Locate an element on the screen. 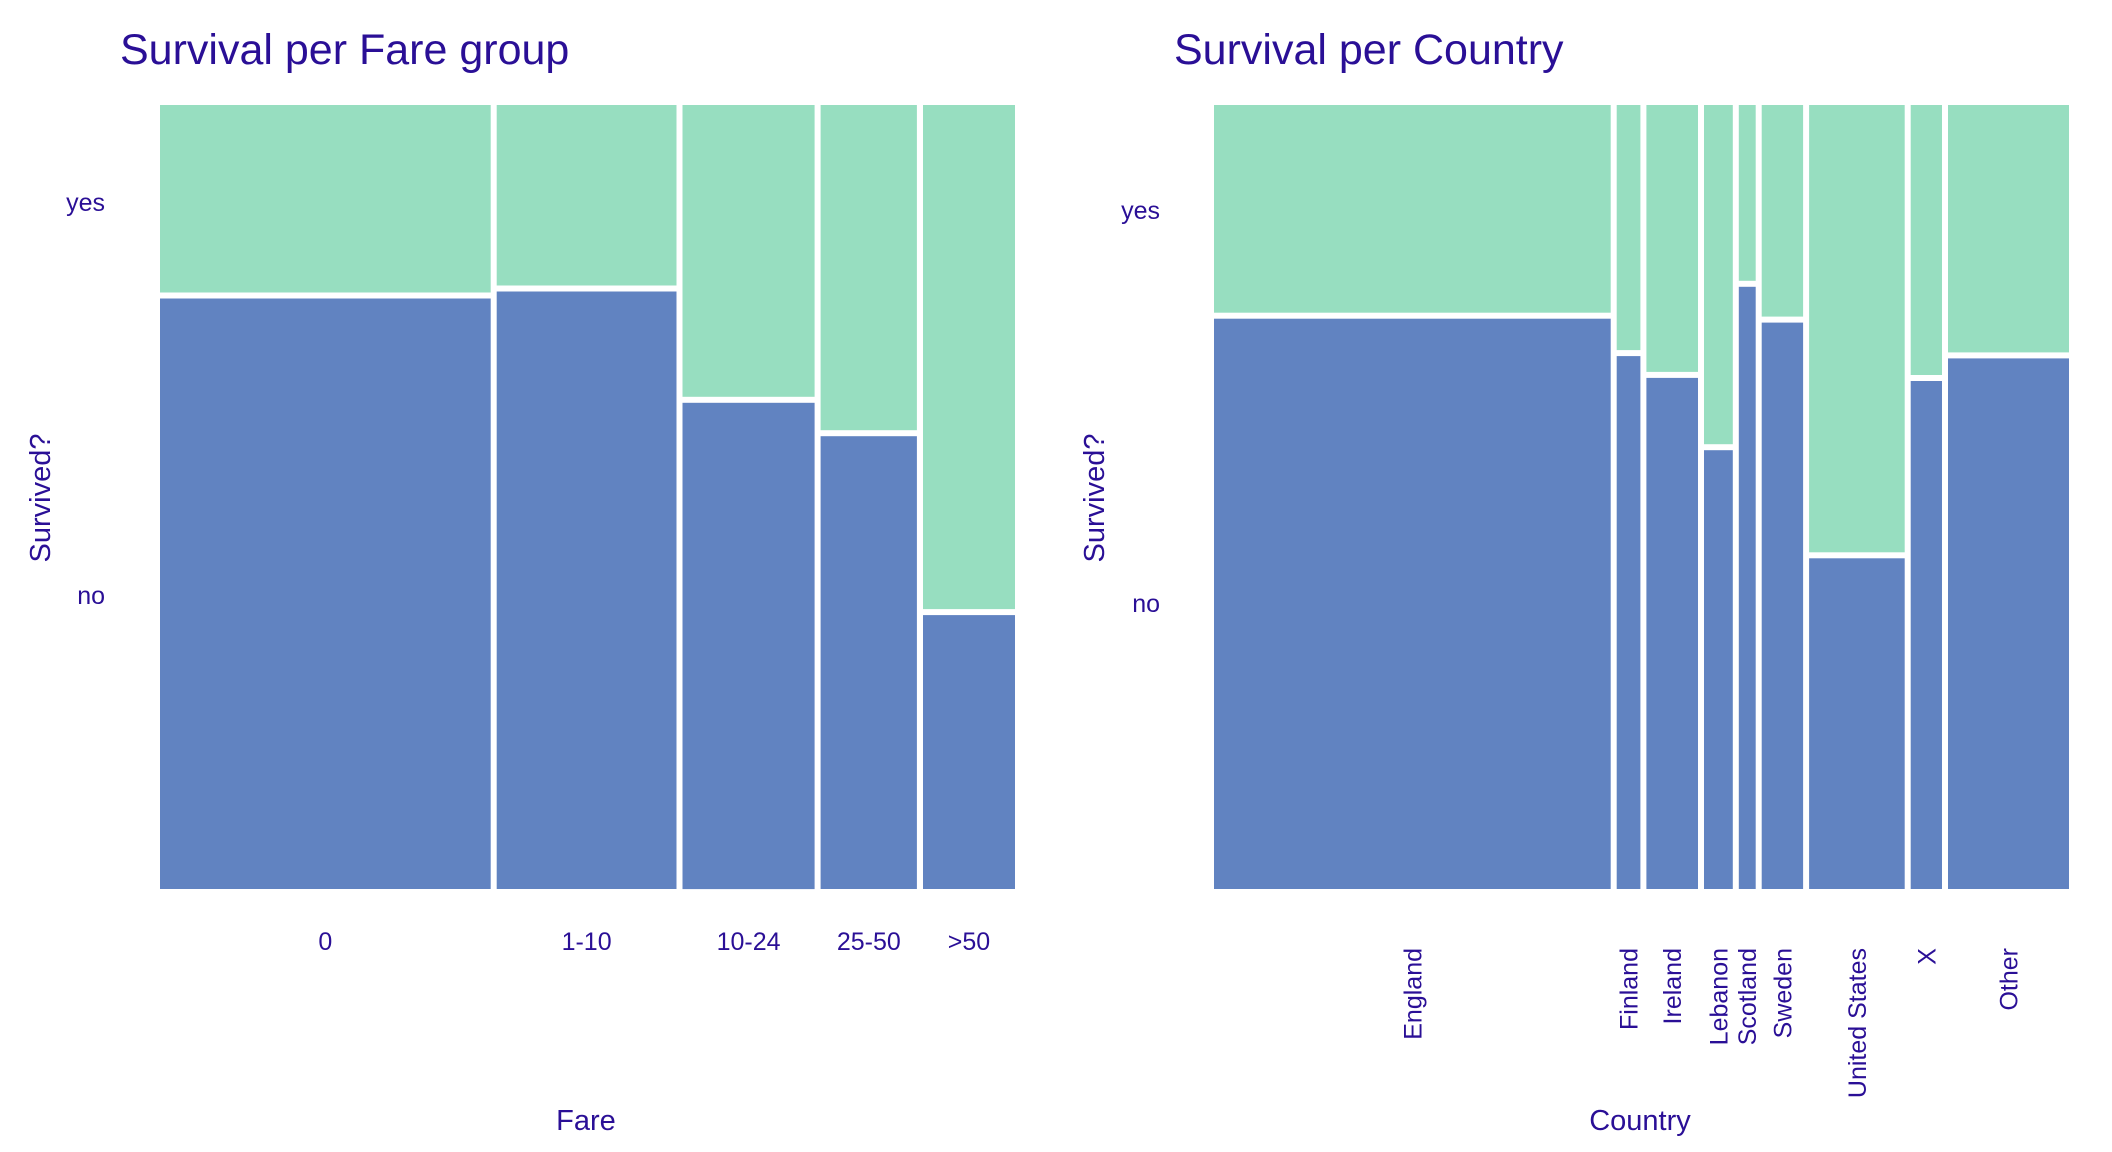  tile-finland-yes is located at coordinates (1628, 228).